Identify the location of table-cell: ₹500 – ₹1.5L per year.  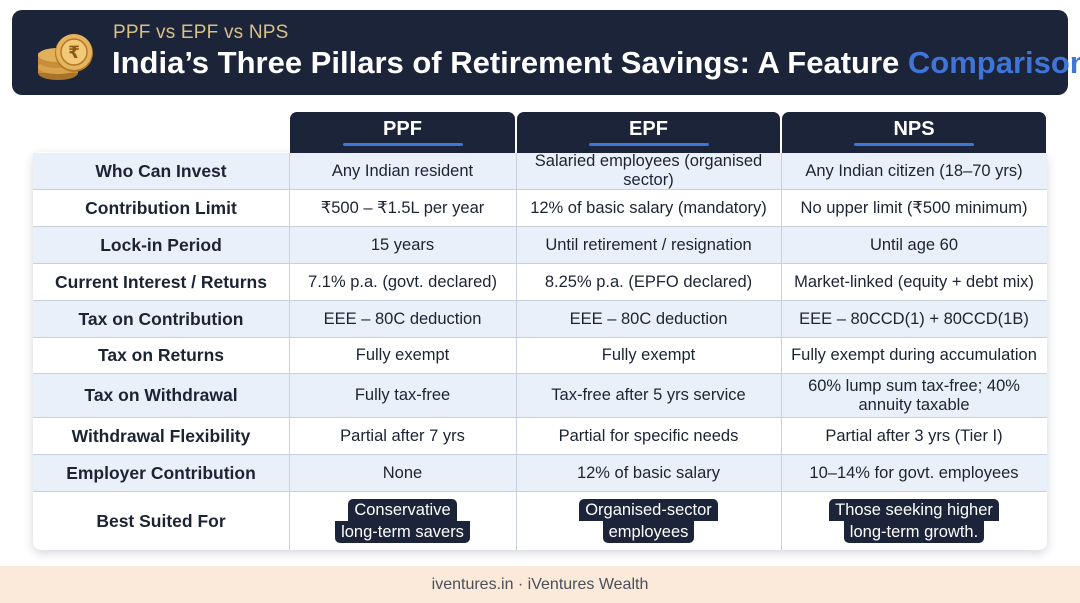
(402, 207).